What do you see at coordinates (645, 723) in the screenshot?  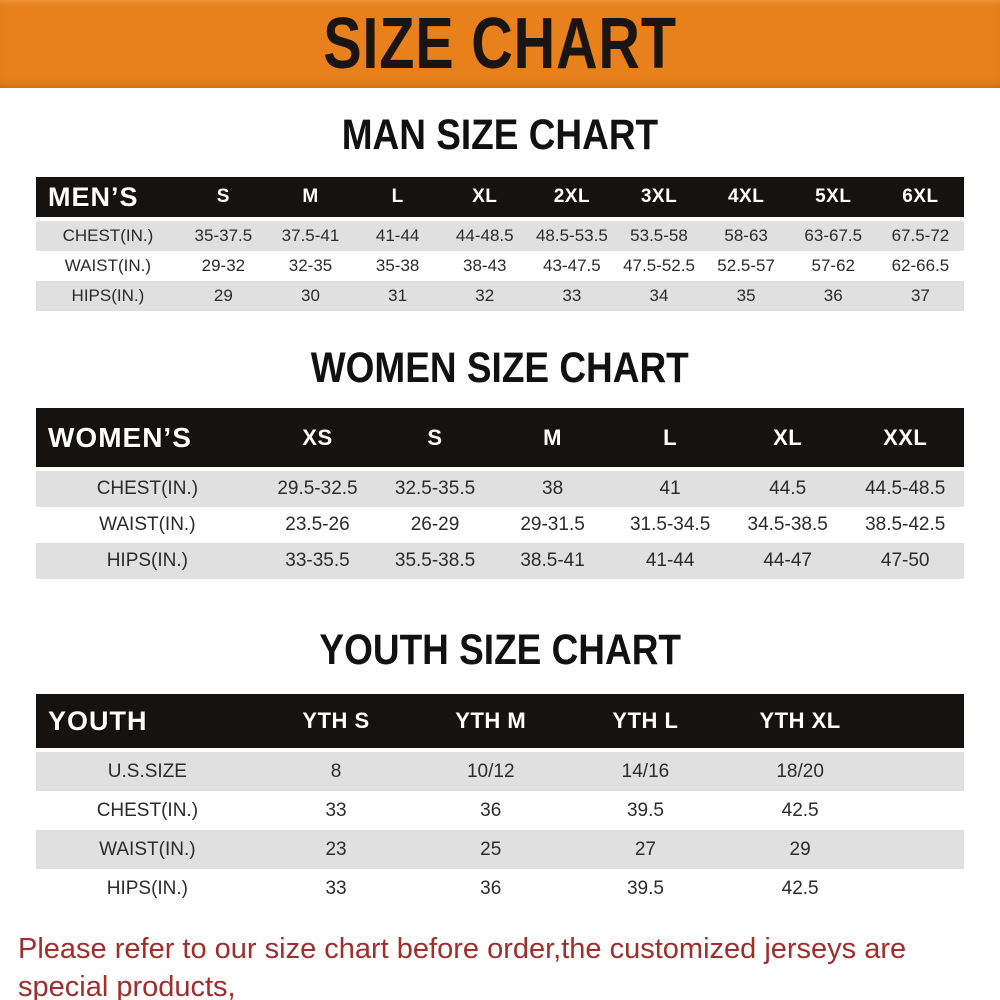 I see `size-header-cell: YTH L` at bounding box center [645, 723].